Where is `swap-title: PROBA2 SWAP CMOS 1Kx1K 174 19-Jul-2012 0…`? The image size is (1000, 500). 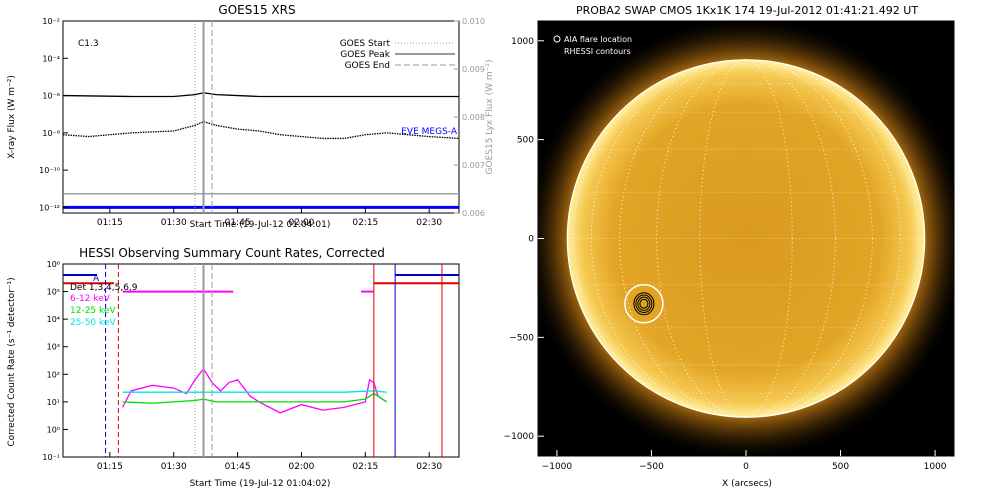 swap-title: PROBA2 SWAP CMOS 1Kx1K 174 19-Jul-2012 0… is located at coordinates (747, 10).